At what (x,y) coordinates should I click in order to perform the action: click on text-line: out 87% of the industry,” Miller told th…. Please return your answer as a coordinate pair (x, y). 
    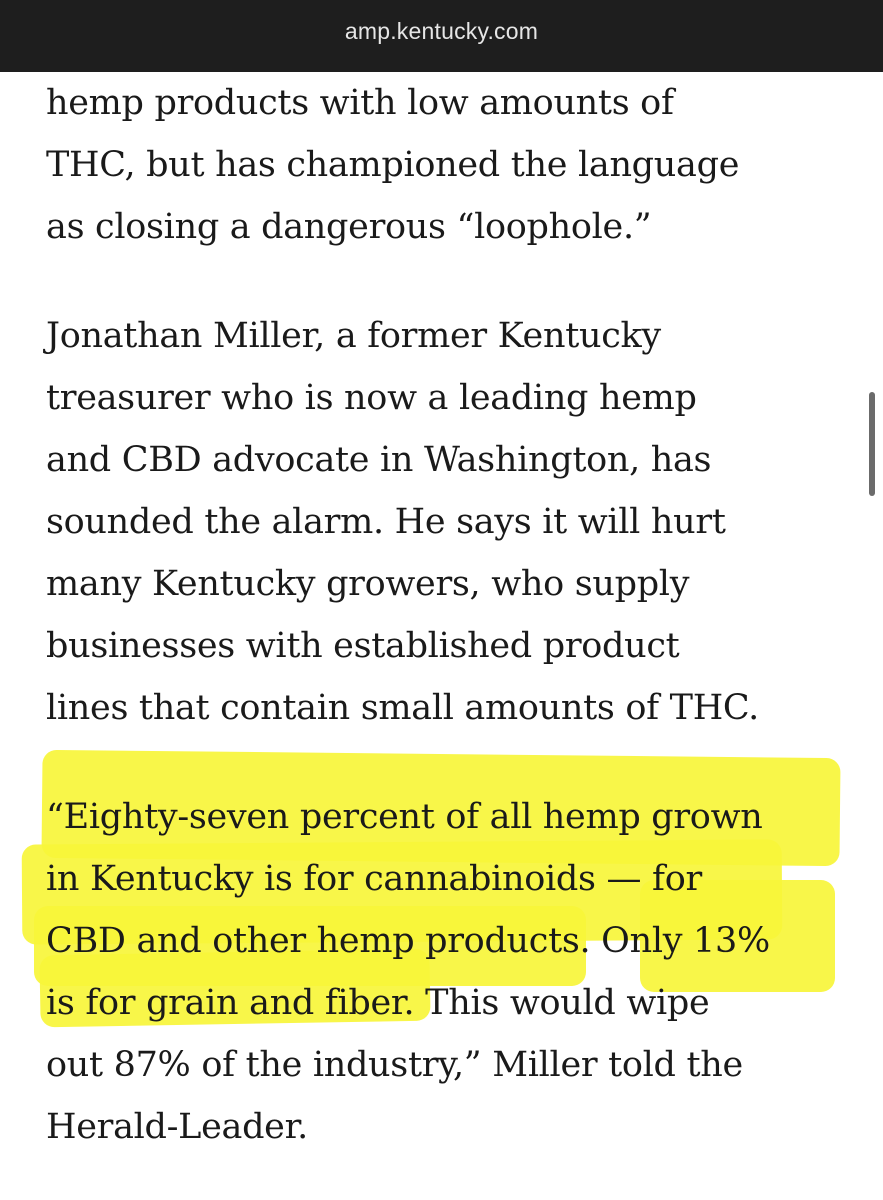
    Looking at the image, I should click on (394, 1065).